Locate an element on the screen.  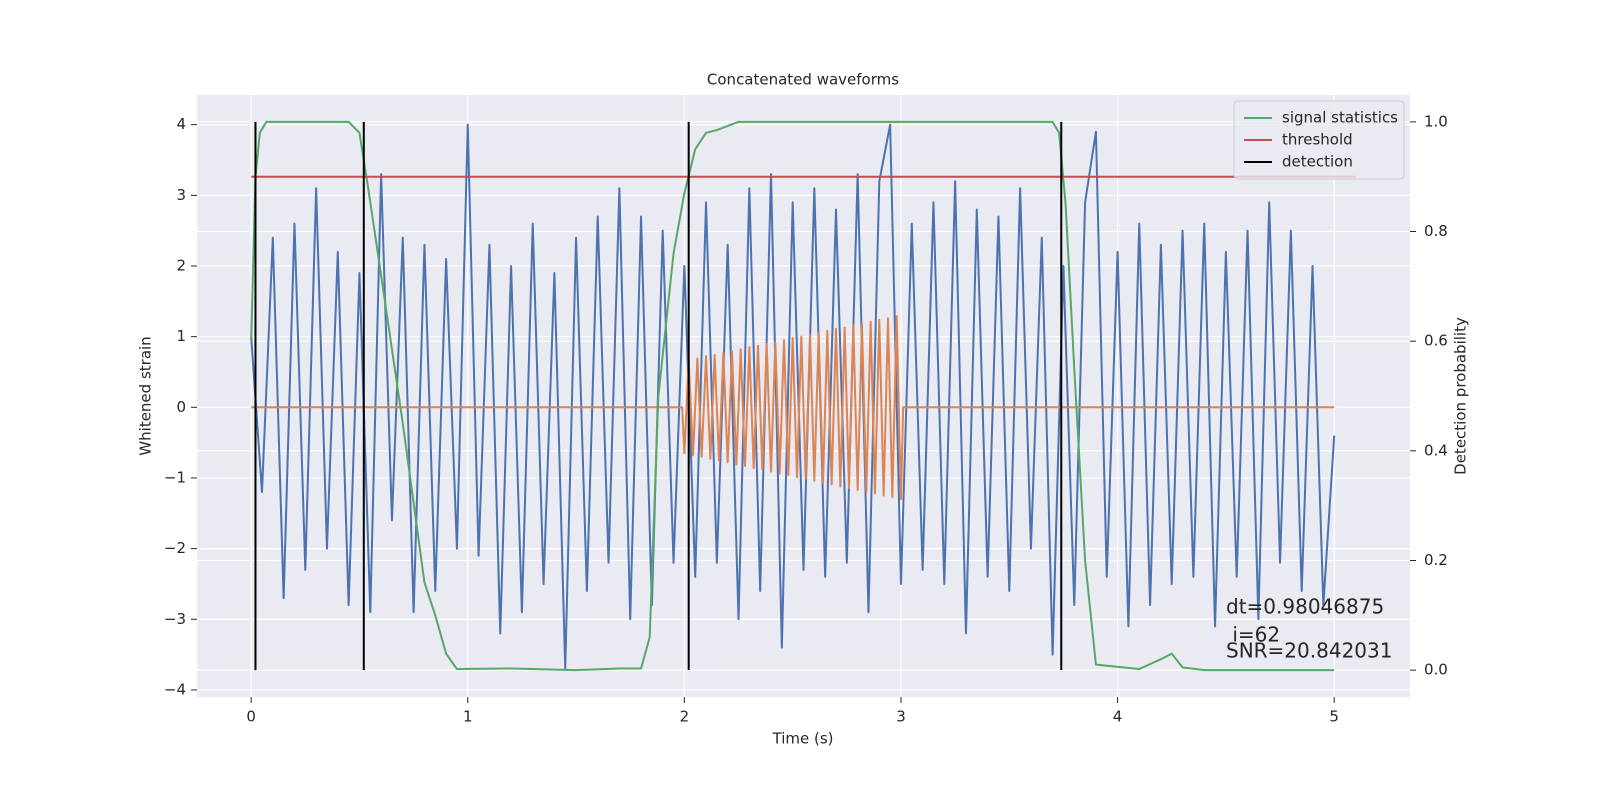
x-tick-label: 3 is located at coordinates (901, 717).